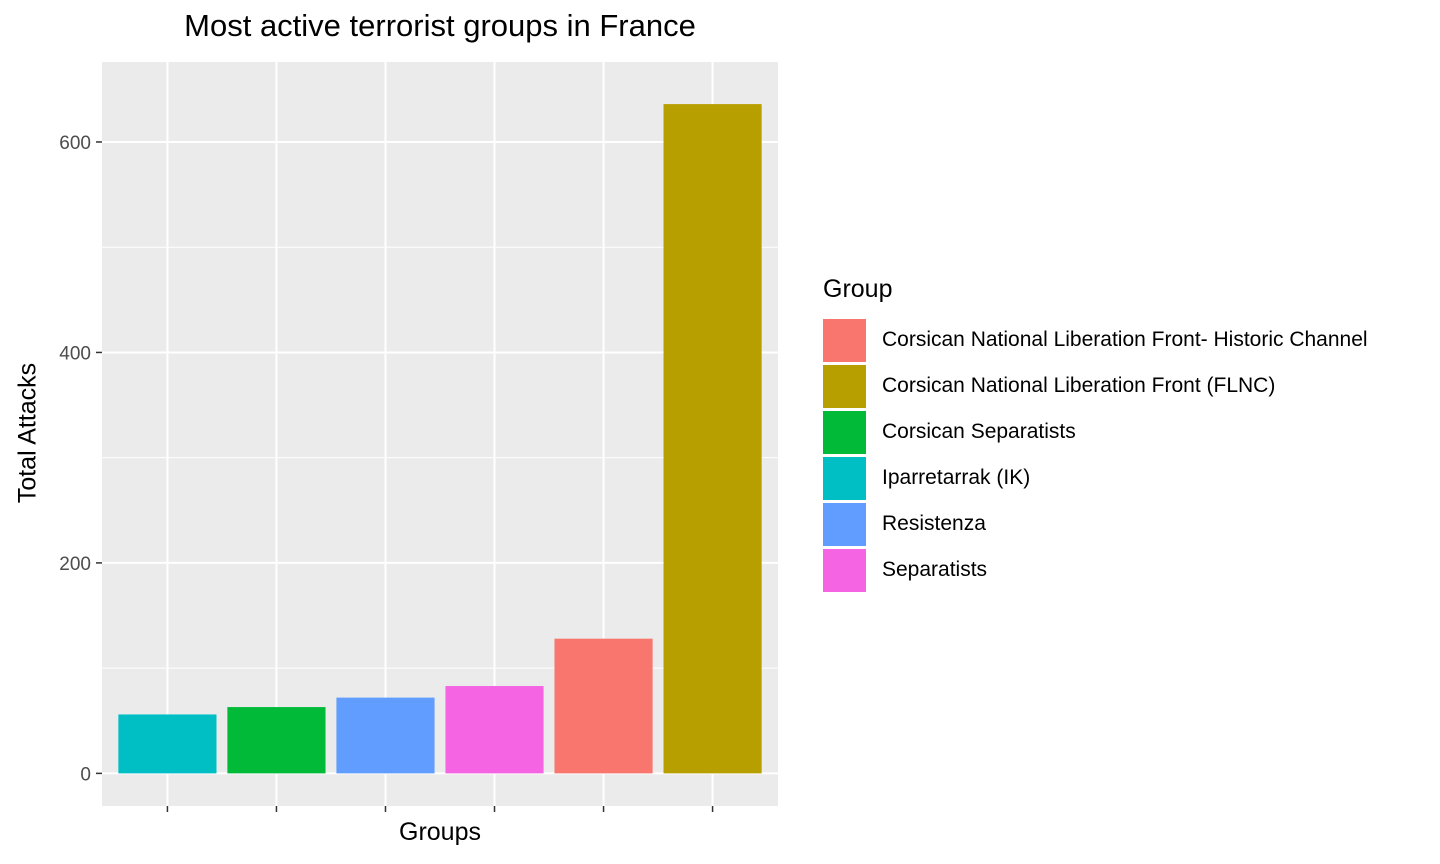 This screenshot has width=1440, height=864. I want to click on y-tick-label: 400, so click(75, 353).